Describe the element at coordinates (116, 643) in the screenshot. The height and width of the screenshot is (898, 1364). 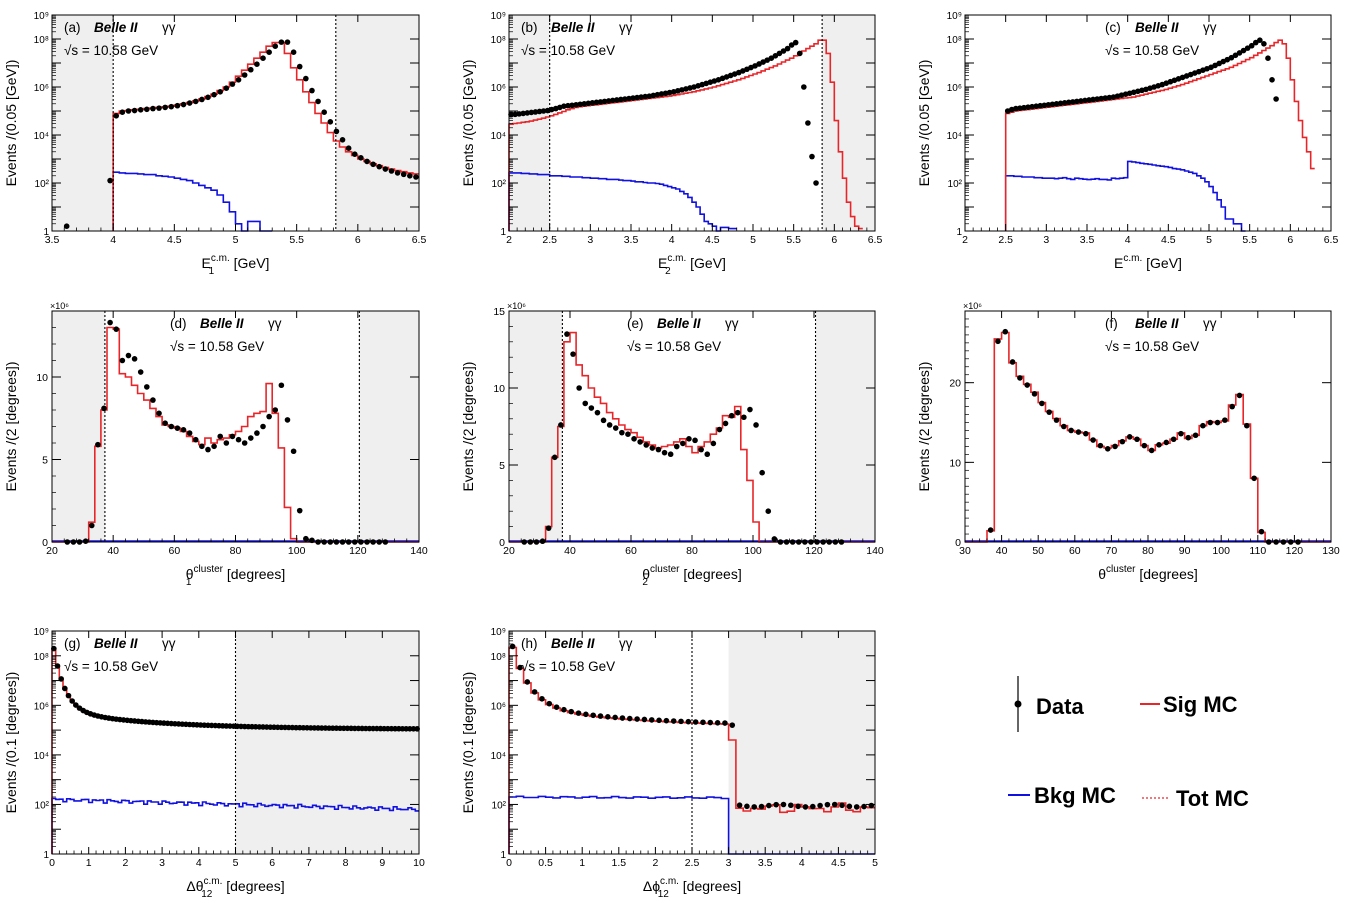
I see `experiment-label: Belle II` at that location.